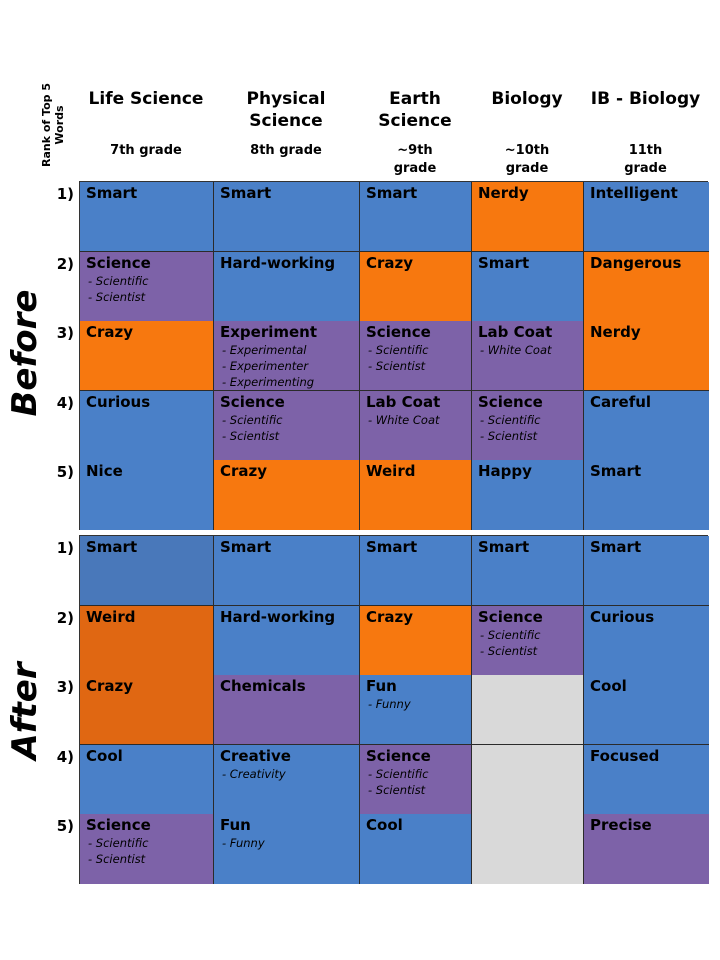  I want to click on grade-label-5: 11th grade, so click(645, 159).